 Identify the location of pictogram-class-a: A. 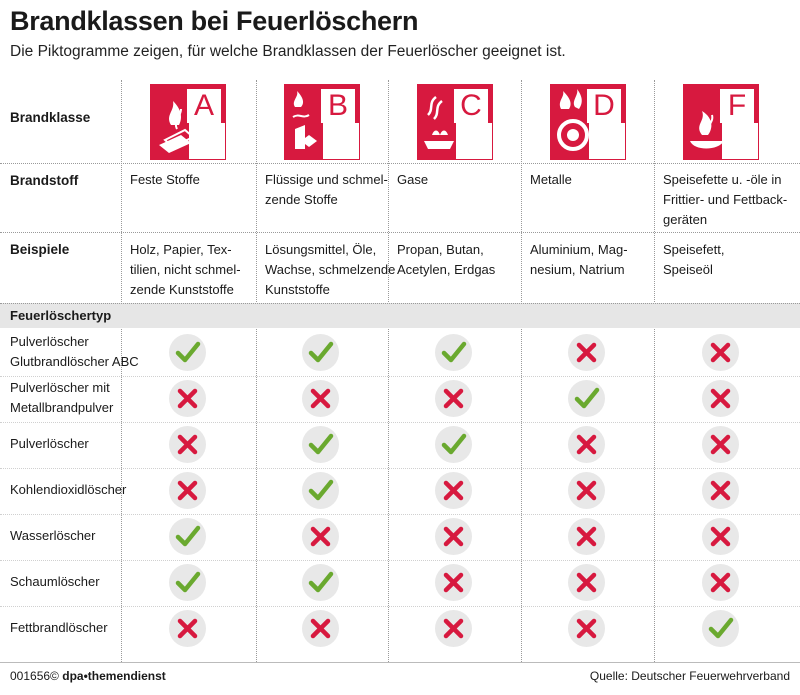
(188, 122).